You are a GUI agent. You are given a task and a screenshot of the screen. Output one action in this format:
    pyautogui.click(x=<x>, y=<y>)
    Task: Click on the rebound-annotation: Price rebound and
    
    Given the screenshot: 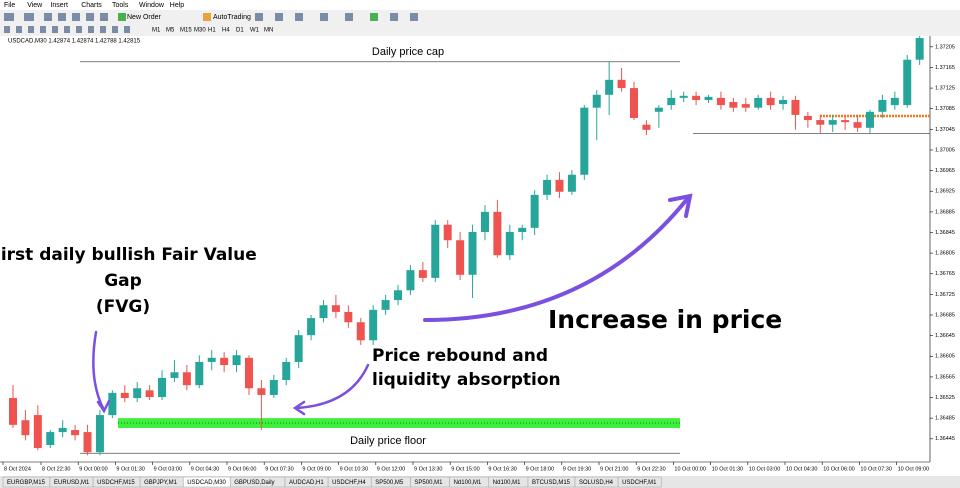 What is the action you would take?
    pyautogui.click(x=460, y=356)
    